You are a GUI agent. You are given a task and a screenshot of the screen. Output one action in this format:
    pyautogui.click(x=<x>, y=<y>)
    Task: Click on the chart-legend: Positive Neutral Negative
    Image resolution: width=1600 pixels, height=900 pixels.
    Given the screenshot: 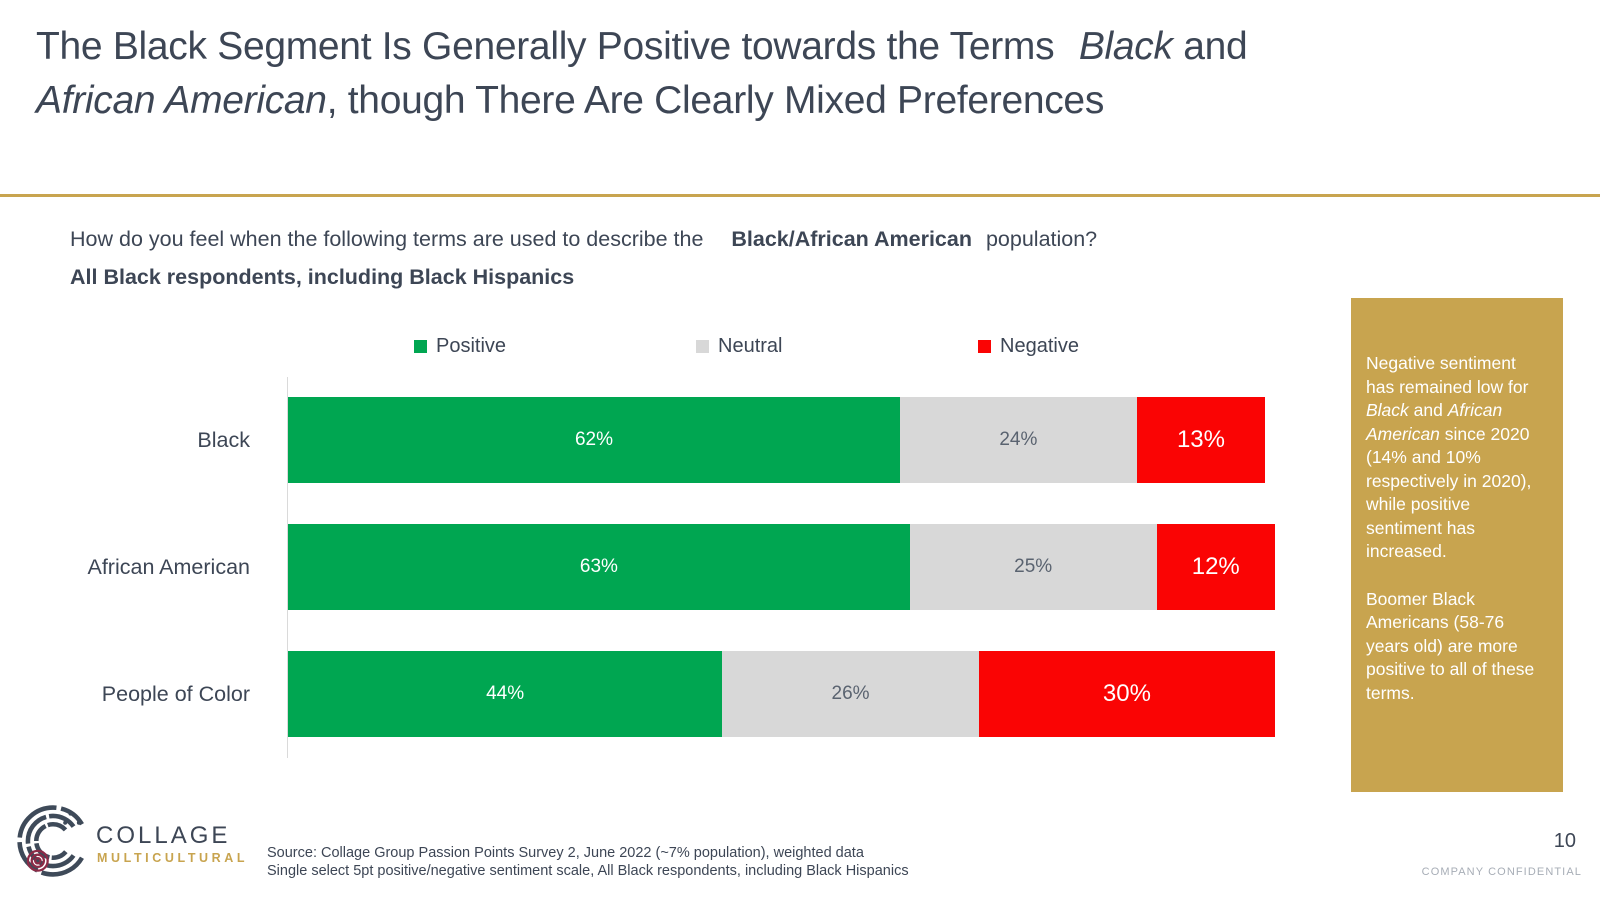 What is the action you would take?
    pyautogui.click(x=783, y=349)
    